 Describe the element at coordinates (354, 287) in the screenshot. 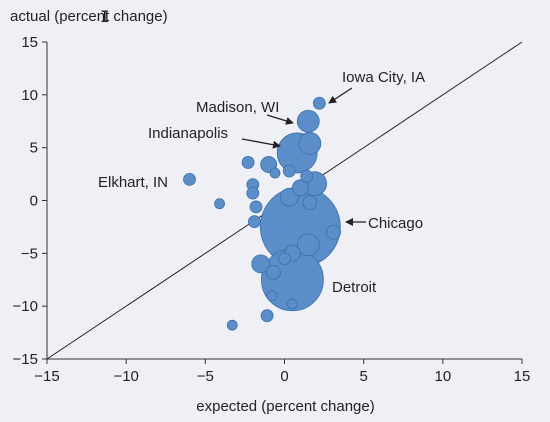

I see `label-detroit: Detroit` at that location.